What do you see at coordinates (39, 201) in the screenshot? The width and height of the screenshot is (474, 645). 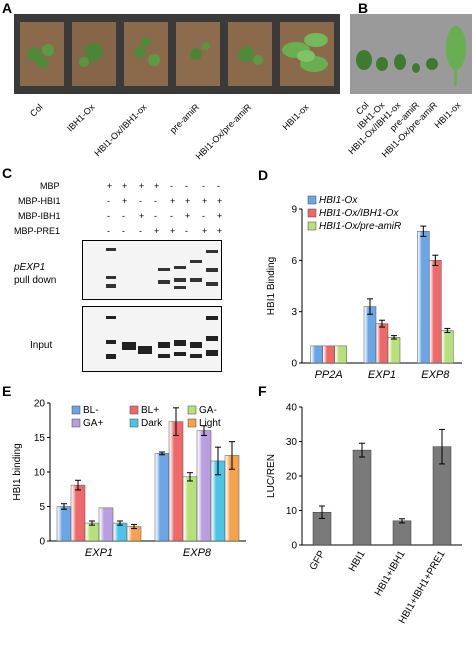 I see `row-label-1: MBP-HBI1` at bounding box center [39, 201].